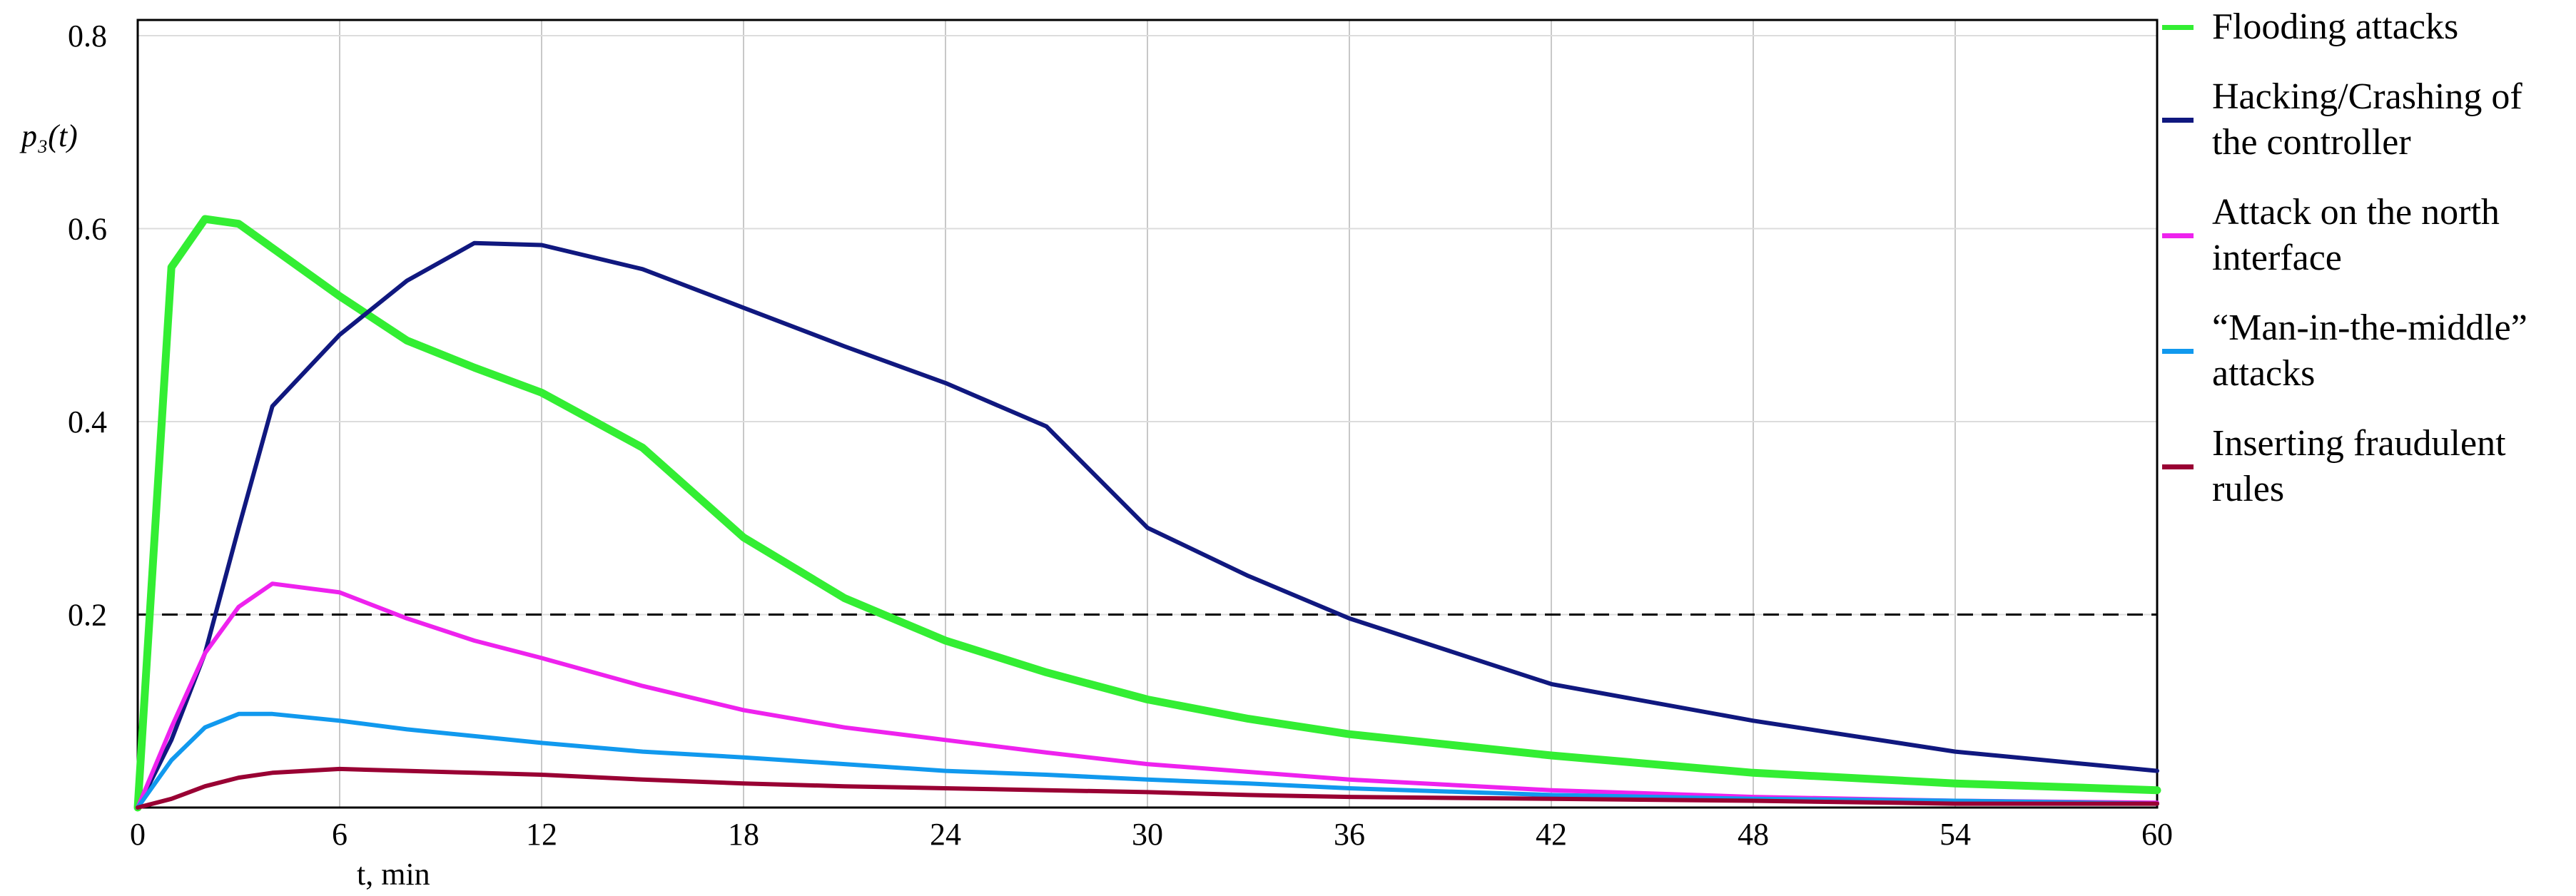 This screenshot has height=896, width=2576. I want to click on x-tick-label: 24, so click(945, 834).